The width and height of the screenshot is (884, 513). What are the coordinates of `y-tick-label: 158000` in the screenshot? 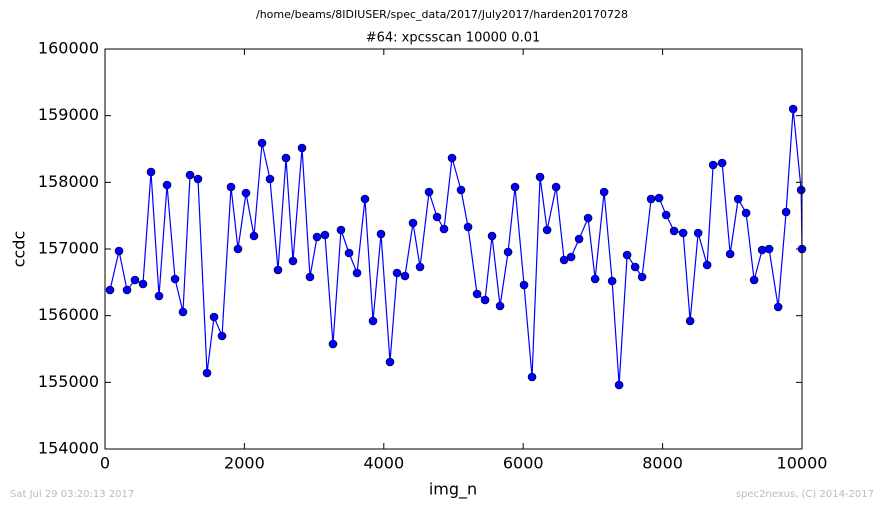 It's located at (68, 181).